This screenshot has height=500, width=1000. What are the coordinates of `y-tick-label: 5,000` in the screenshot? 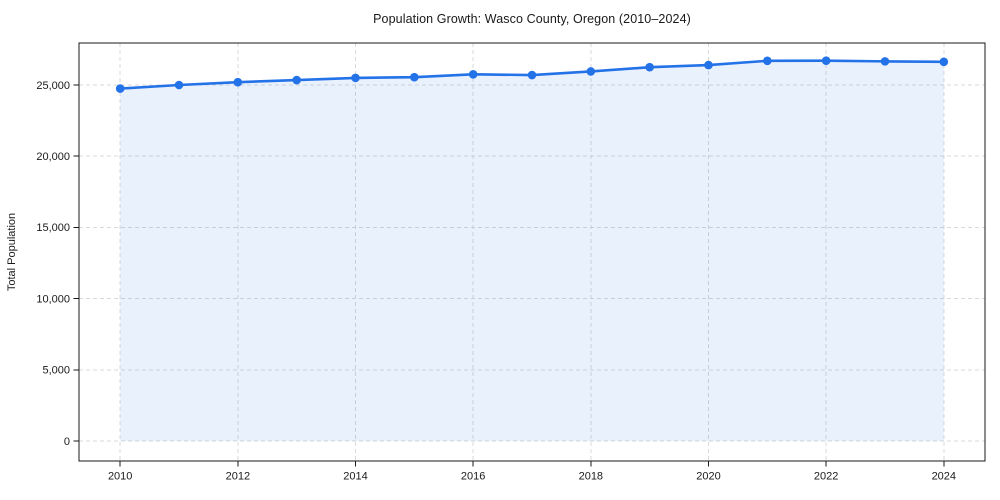 It's located at (56, 371).